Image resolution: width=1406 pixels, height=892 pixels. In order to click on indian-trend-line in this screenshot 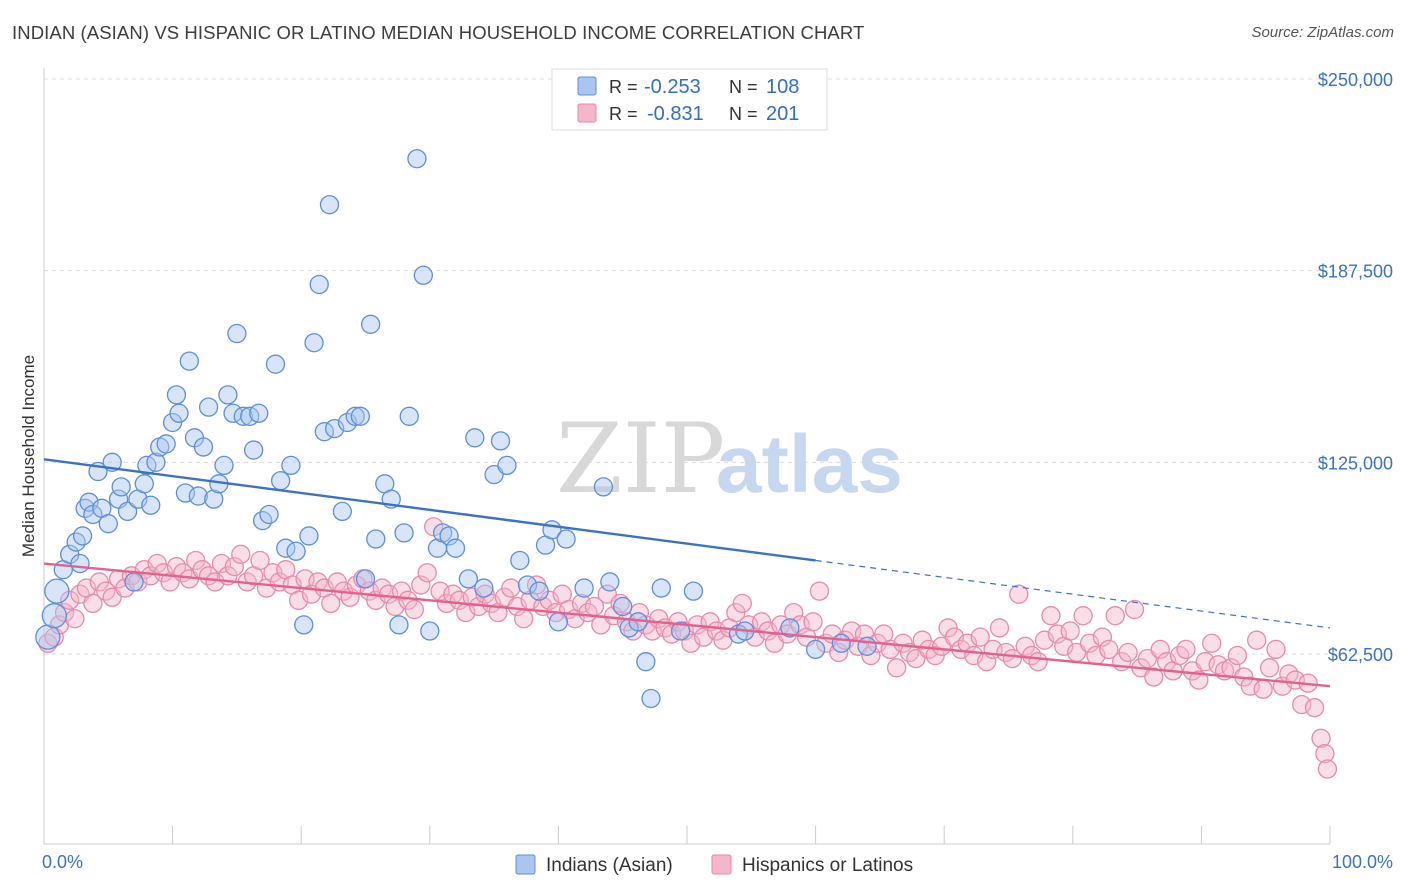, I will do `click(429, 510)`.